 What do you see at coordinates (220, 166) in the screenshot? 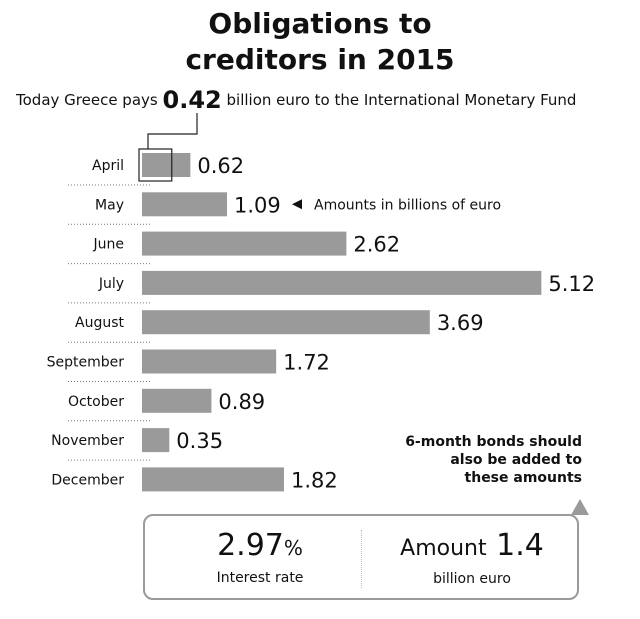
I see `value-label-april: 0.62` at bounding box center [220, 166].